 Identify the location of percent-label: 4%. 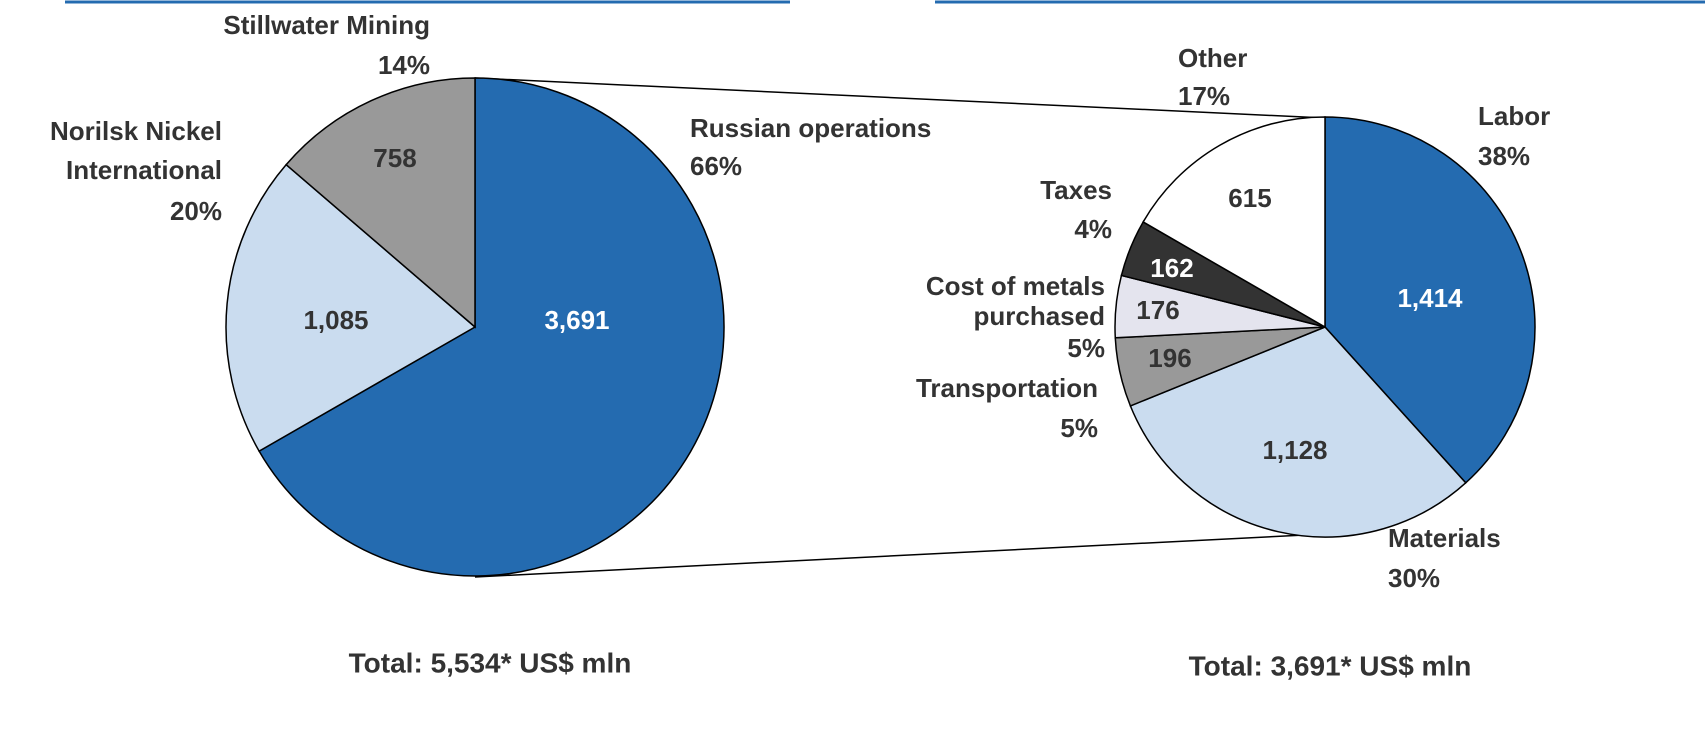
(1093, 229).